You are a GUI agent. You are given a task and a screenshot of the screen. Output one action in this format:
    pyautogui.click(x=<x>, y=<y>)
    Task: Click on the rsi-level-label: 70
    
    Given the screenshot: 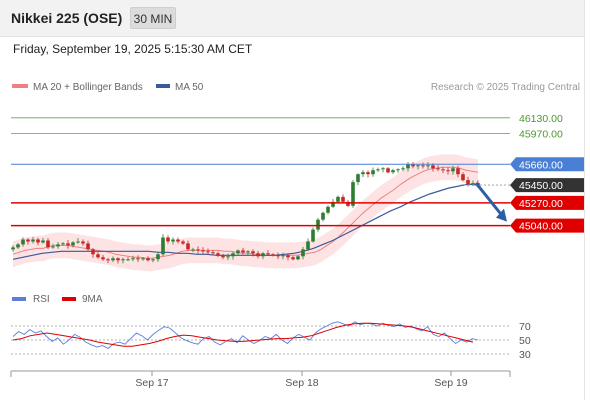 What is the action you would take?
    pyautogui.click(x=525, y=327)
    